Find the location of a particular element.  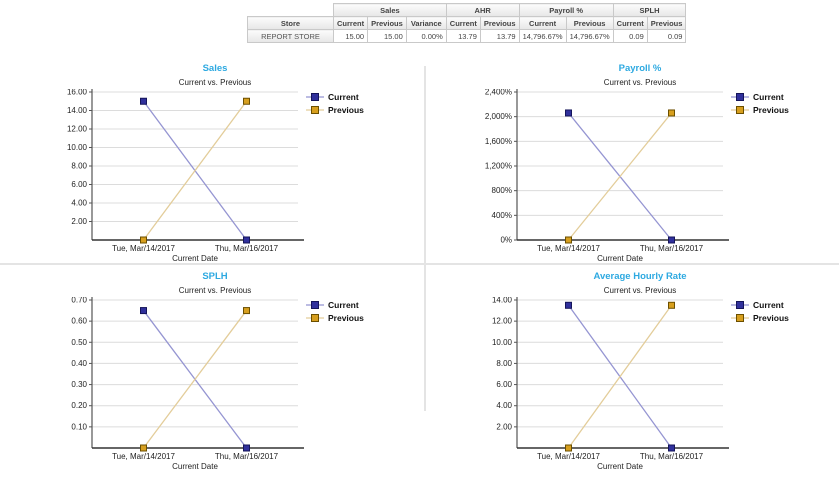

svg-text: 0.10 is located at coordinates (79, 426).